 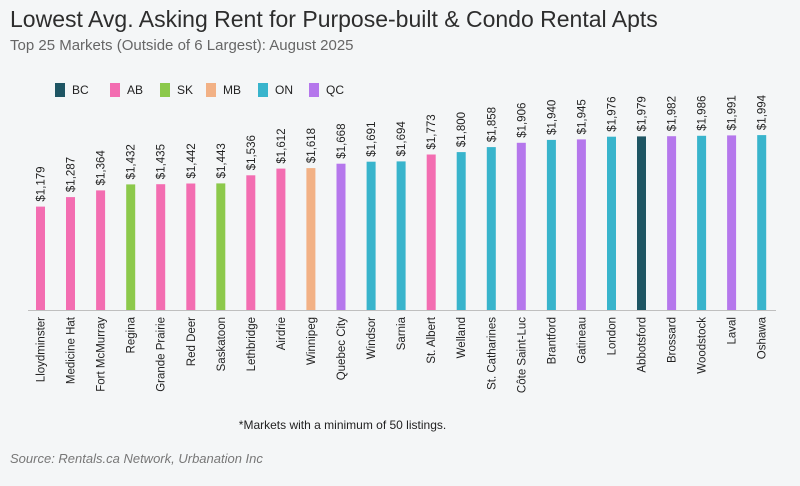 What do you see at coordinates (135, 90) in the screenshot?
I see `legend-label-ab: AB` at bounding box center [135, 90].